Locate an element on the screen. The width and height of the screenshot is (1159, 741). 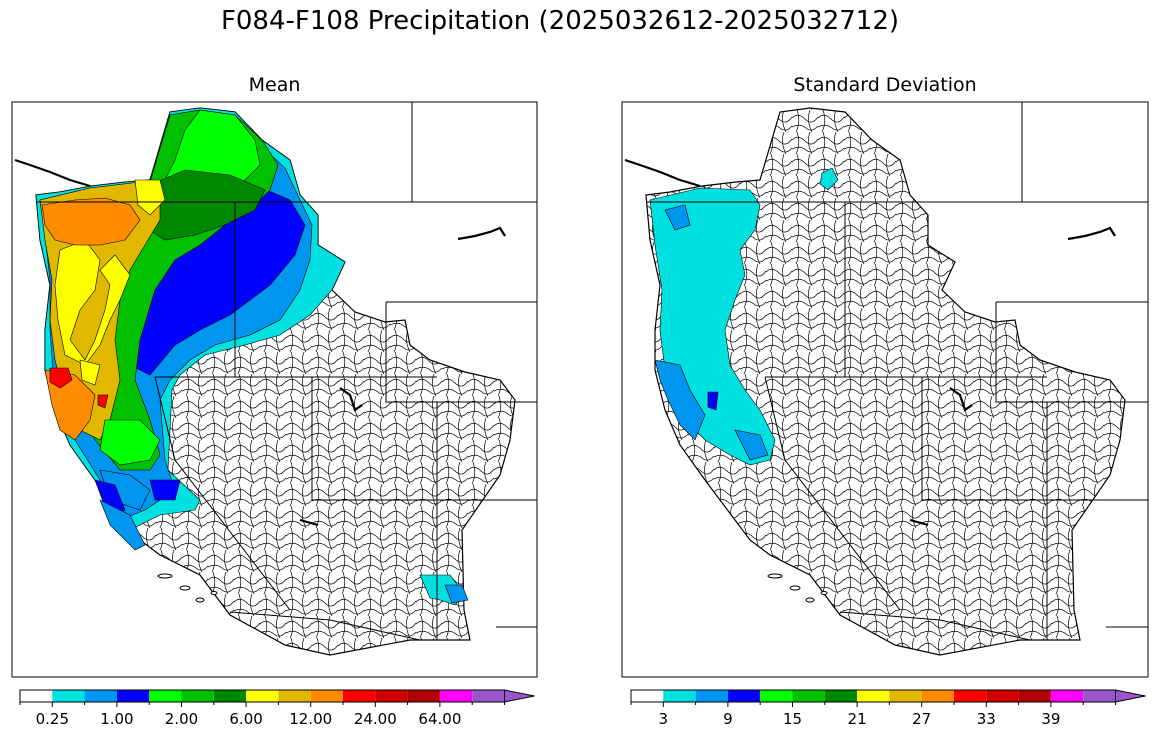
mean-colorbar-label: 2.00 is located at coordinates (181, 719).